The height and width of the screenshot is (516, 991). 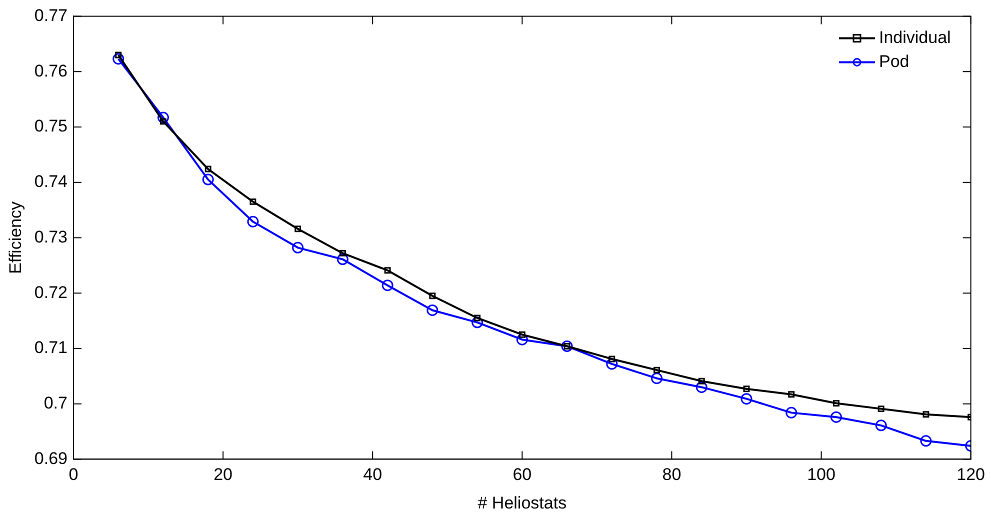 I want to click on y-tick-label: 0.69, so click(x=51, y=458).